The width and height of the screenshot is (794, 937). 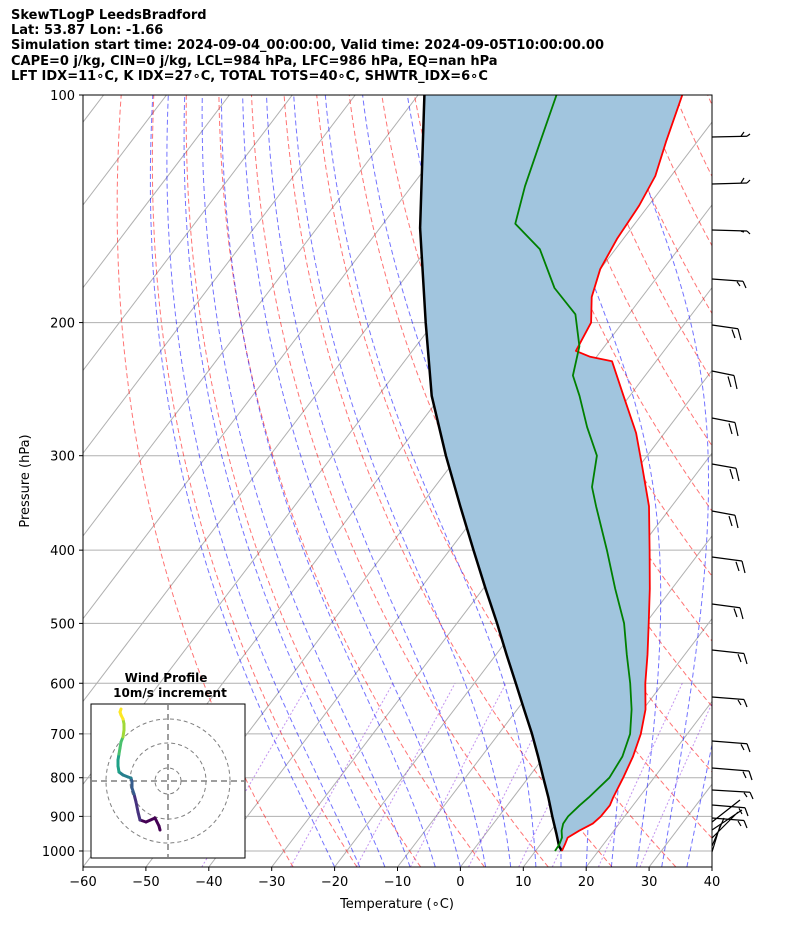 What do you see at coordinates (460, 882) in the screenshot?
I see `x-tick-label: 0` at bounding box center [460, 882].